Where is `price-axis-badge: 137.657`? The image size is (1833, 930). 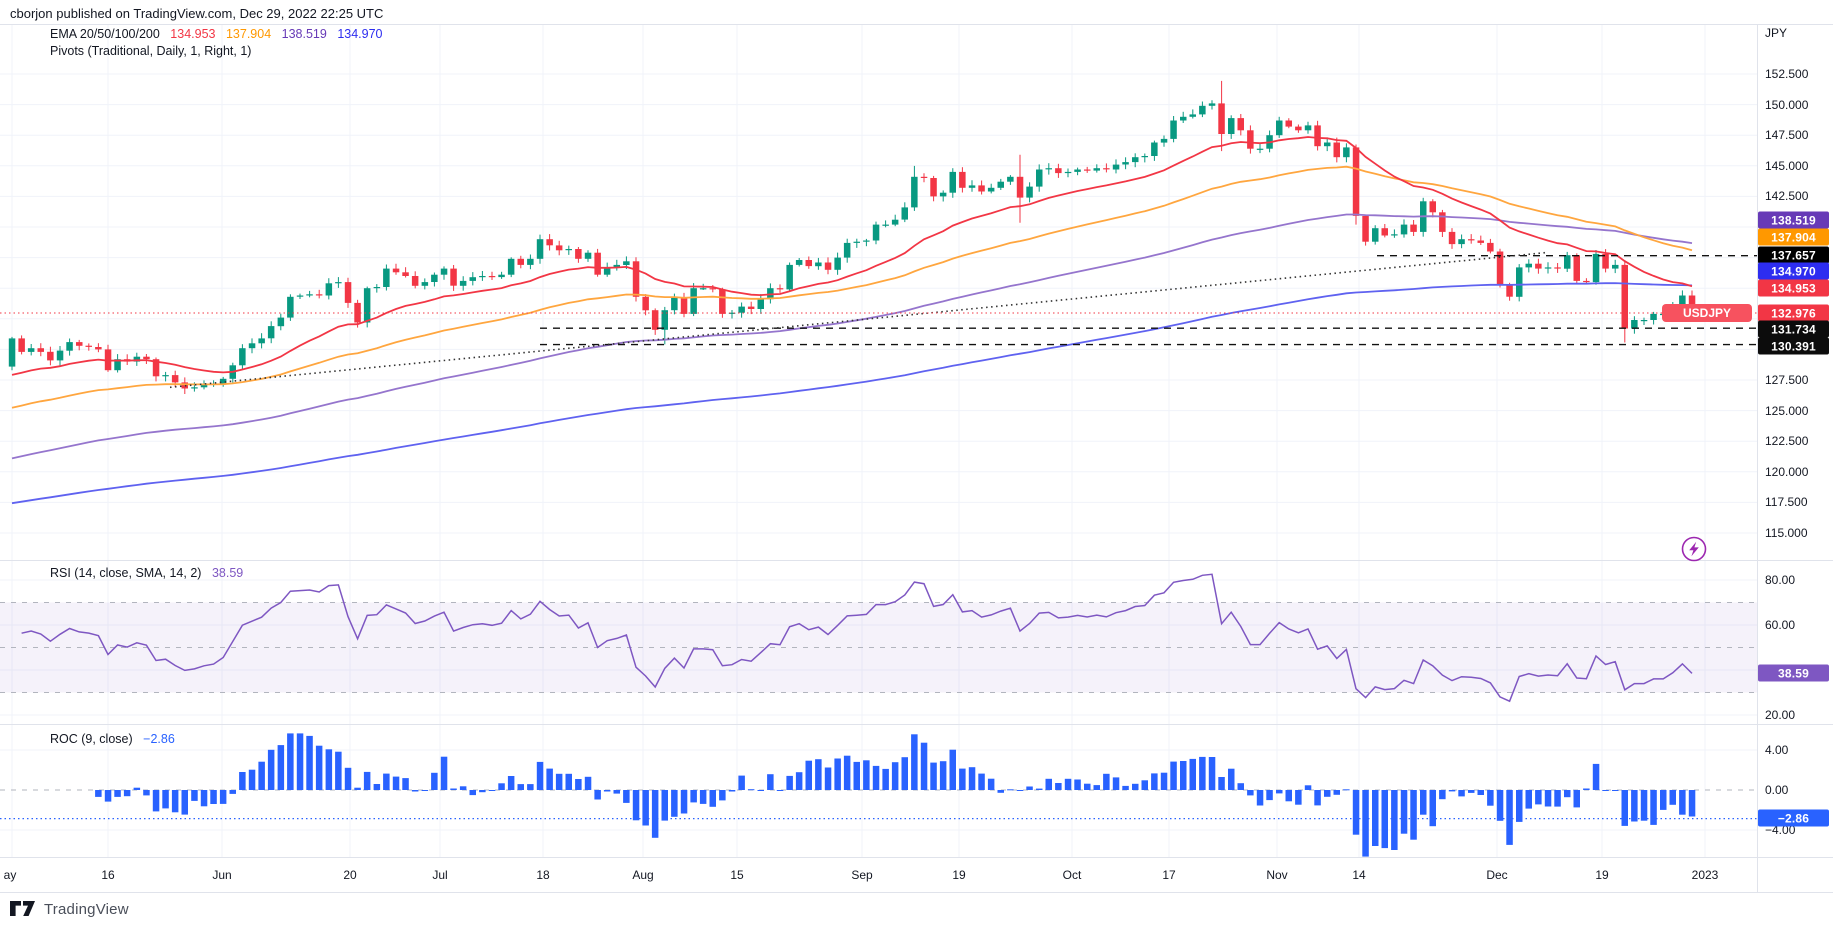 price-axis-badge: 137.657 is located at coordinates (1793, 255).